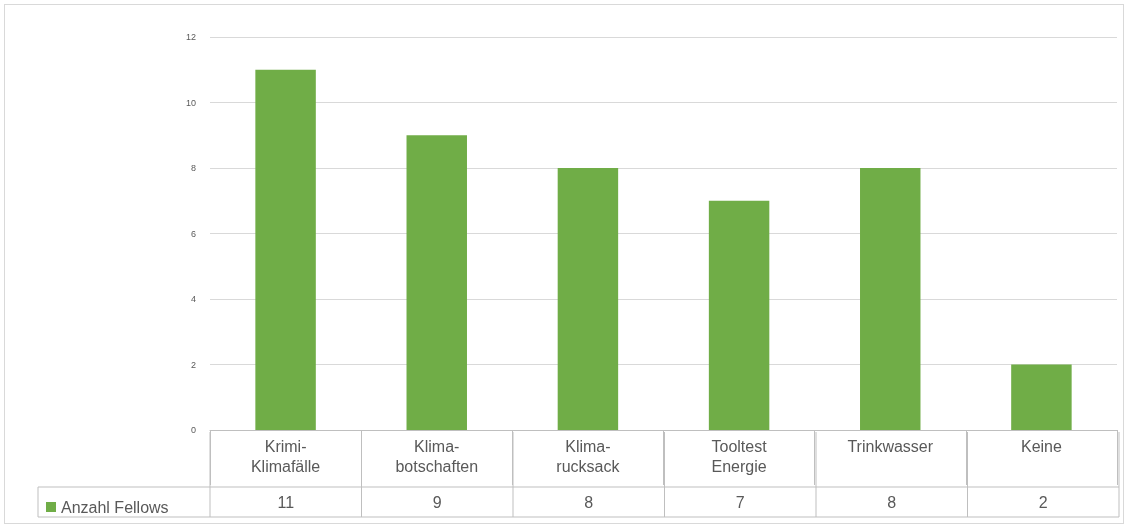 The height and width of the screenshot is (530, 1128). What do you see at coordinates (115, 507) in the screenshot?
I see `legend-label: Anzahl Fellows` at bounding box center [115, 507].